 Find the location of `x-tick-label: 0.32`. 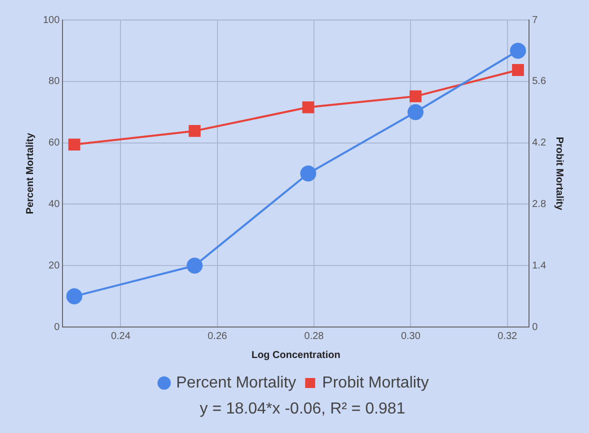

x-tick-label: 0.32 is located at coordinates (508, 336).